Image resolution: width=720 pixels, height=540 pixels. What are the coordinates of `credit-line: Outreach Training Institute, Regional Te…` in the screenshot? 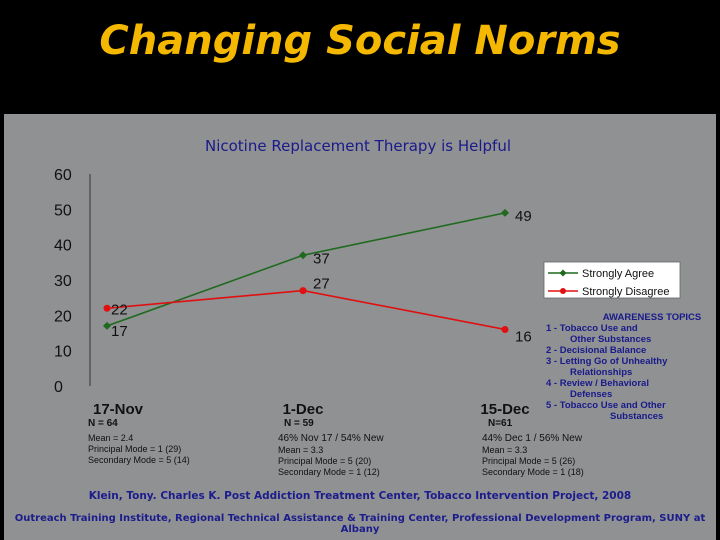 It's located at (360, 524).